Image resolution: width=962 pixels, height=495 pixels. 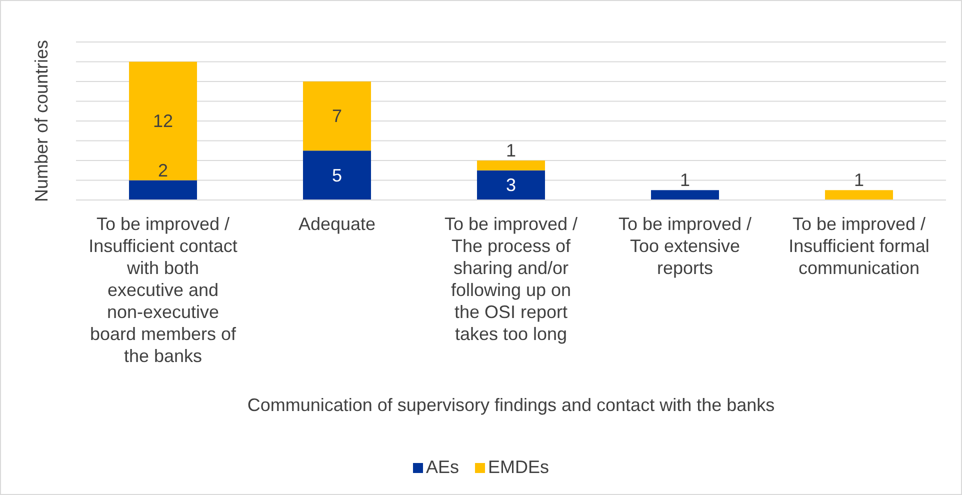 What do you see at coordinates (859, 246) in the screenshot?
I see `x-tick-label: To be improved / Insufficient formal communication` at bounding box center [859, 246].